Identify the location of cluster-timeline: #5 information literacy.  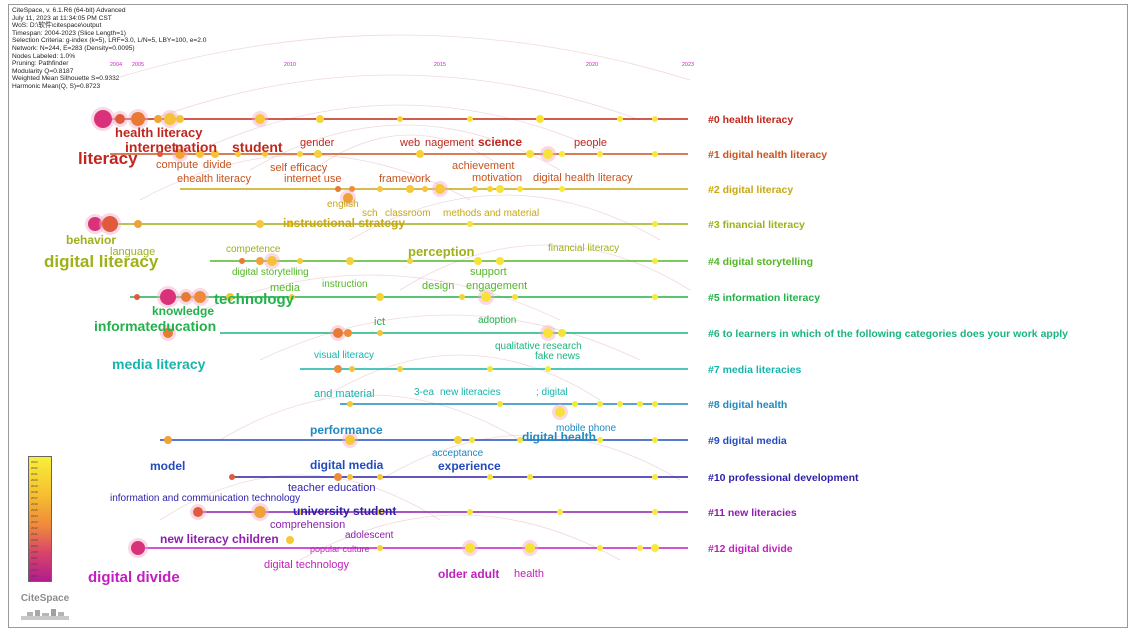
(475, 298).